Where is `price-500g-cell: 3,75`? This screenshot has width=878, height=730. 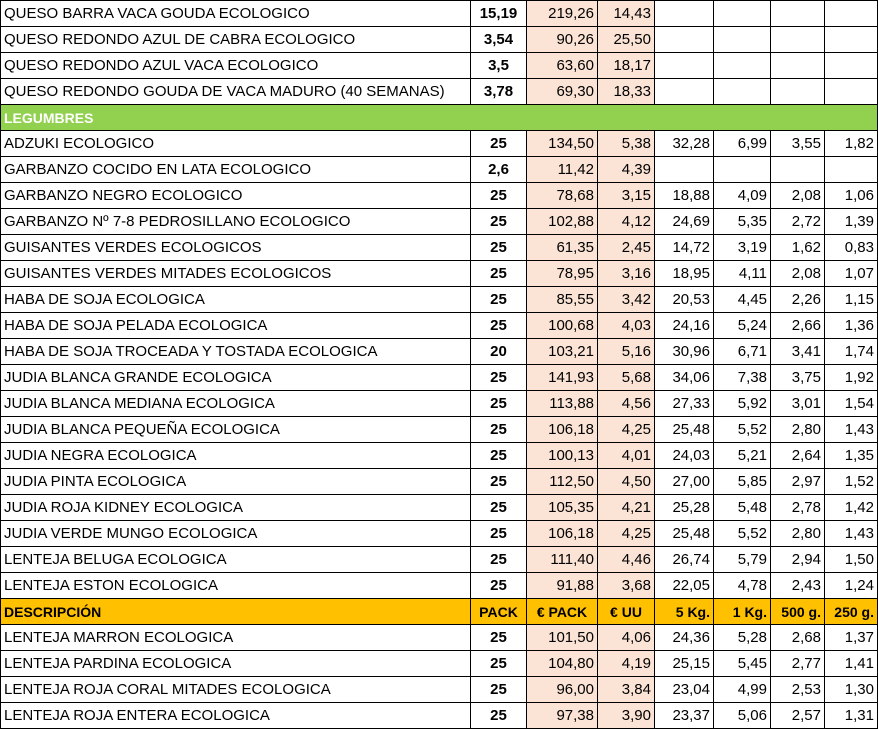
price-500g-cell: 3,75 is located at coordinates (797, 377).